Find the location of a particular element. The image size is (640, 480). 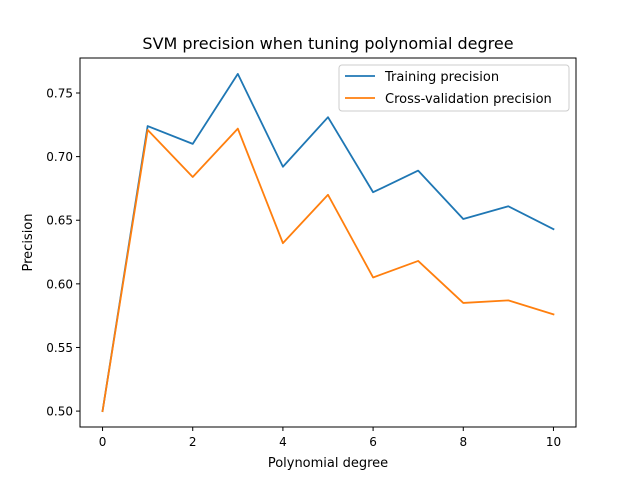

y-axis-label: Precision is located at coordinates (28, 242).